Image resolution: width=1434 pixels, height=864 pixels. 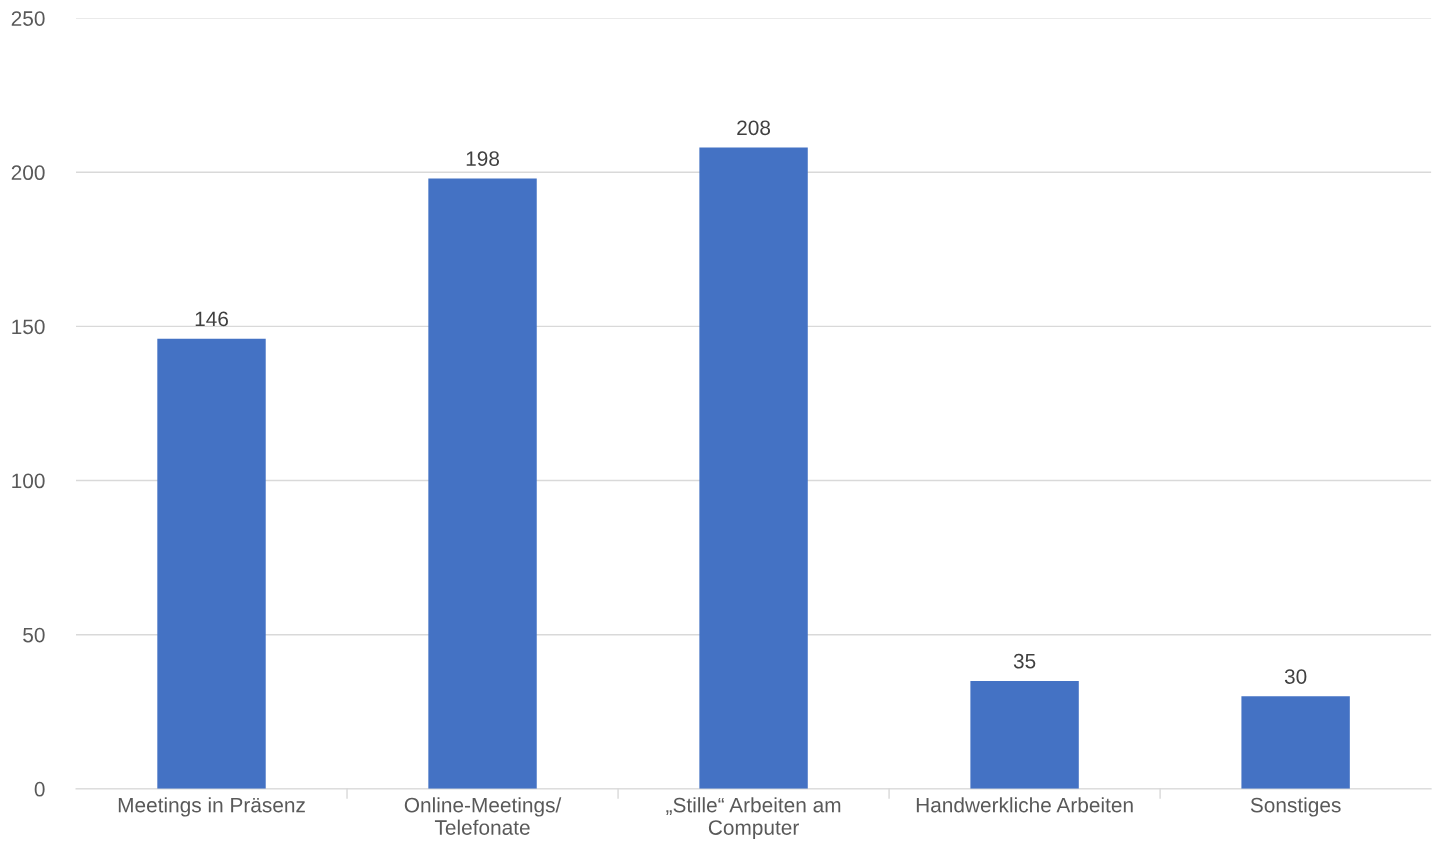 What do you see at coordinates (28, 18) in the screenshot?
I see `y-tick-label: 250` at bounding box center [28, 18].